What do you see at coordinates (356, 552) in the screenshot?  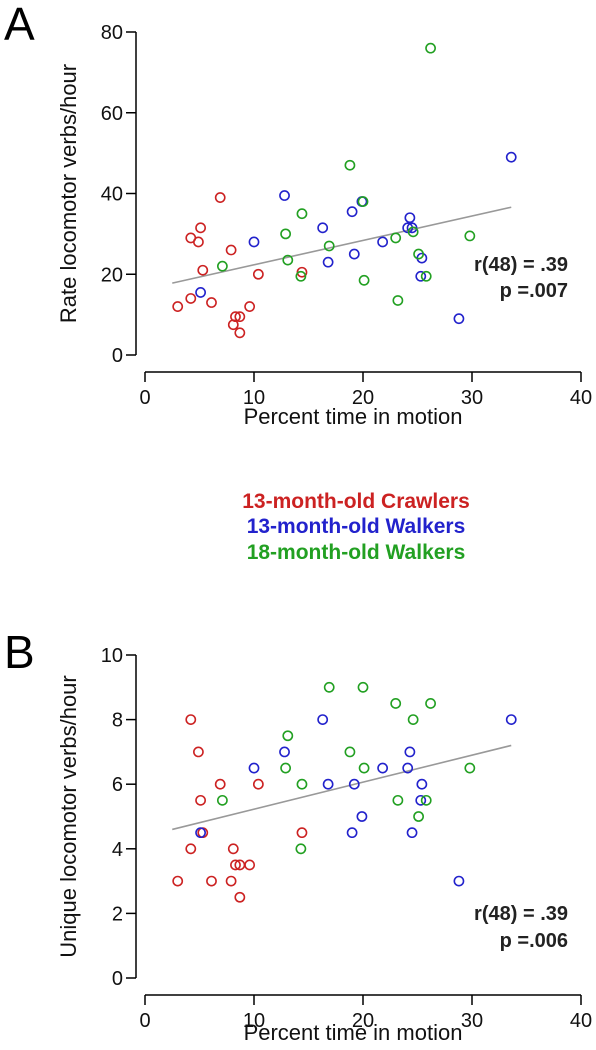 I see `legend-walkers-18: 18-month-old Walkers` at bounding box center [356, 552].